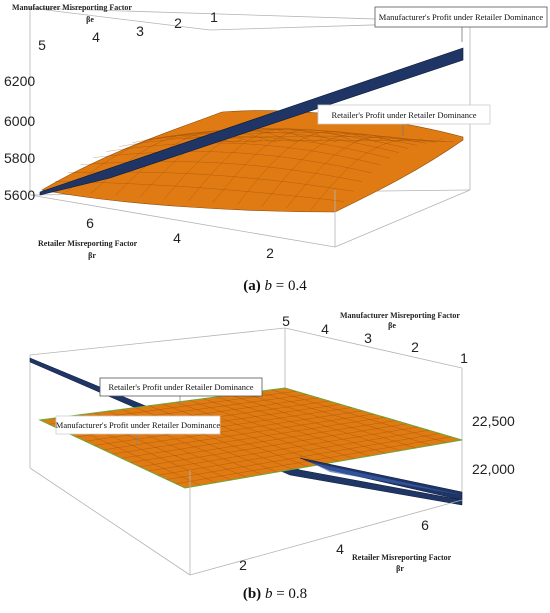 Image resolution: width=550 pixels, height=613 pixels. Describe the element at coordinates (275, 594) in the screenshot. I see `caption-b: (b) b = 0.8` at that location.